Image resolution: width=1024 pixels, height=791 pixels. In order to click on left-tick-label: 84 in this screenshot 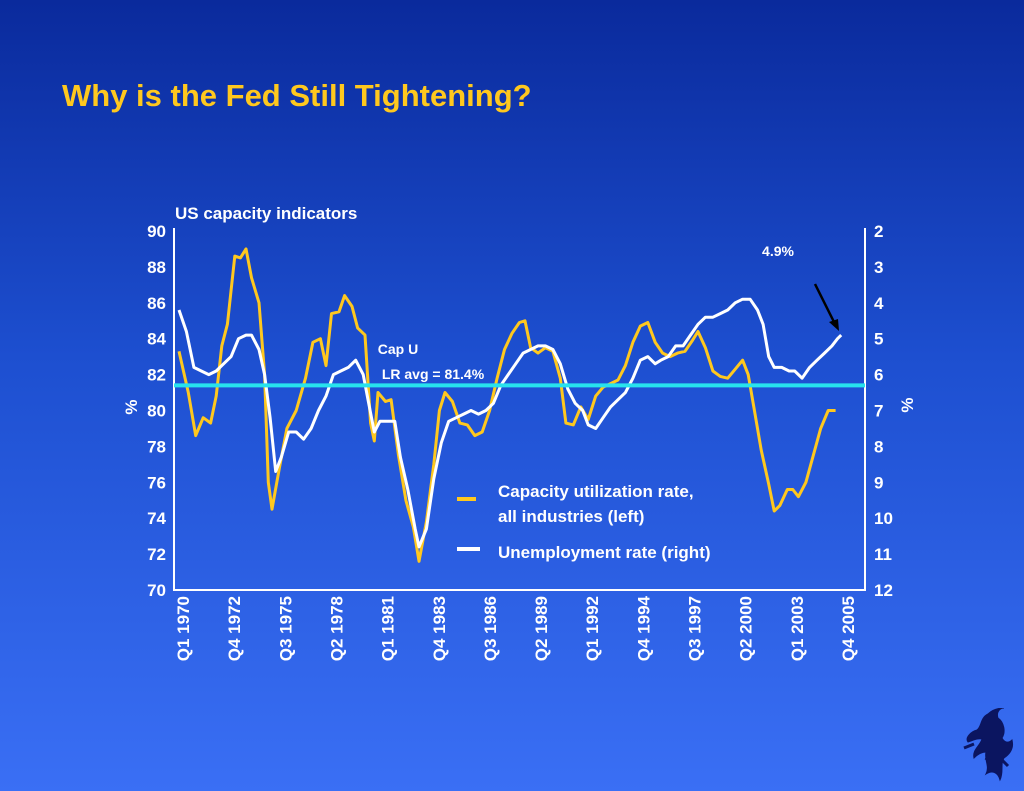, I will do `click(156, 339)`.